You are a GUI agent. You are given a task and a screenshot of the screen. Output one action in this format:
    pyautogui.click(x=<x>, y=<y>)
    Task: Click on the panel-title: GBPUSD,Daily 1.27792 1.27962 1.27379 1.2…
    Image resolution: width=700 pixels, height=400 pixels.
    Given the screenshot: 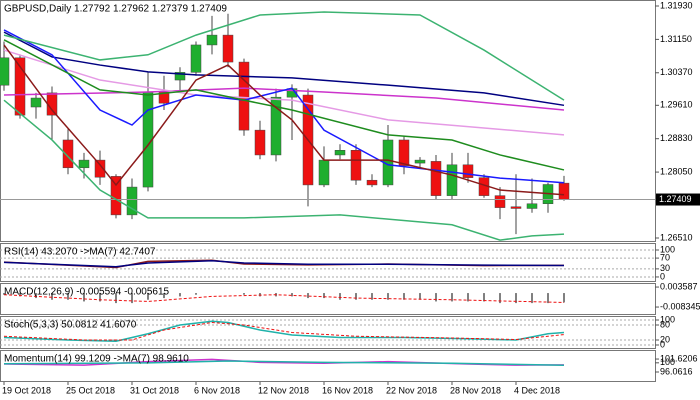 What is the action you would take?
    pyautogui.click(x=115, y=9)
    